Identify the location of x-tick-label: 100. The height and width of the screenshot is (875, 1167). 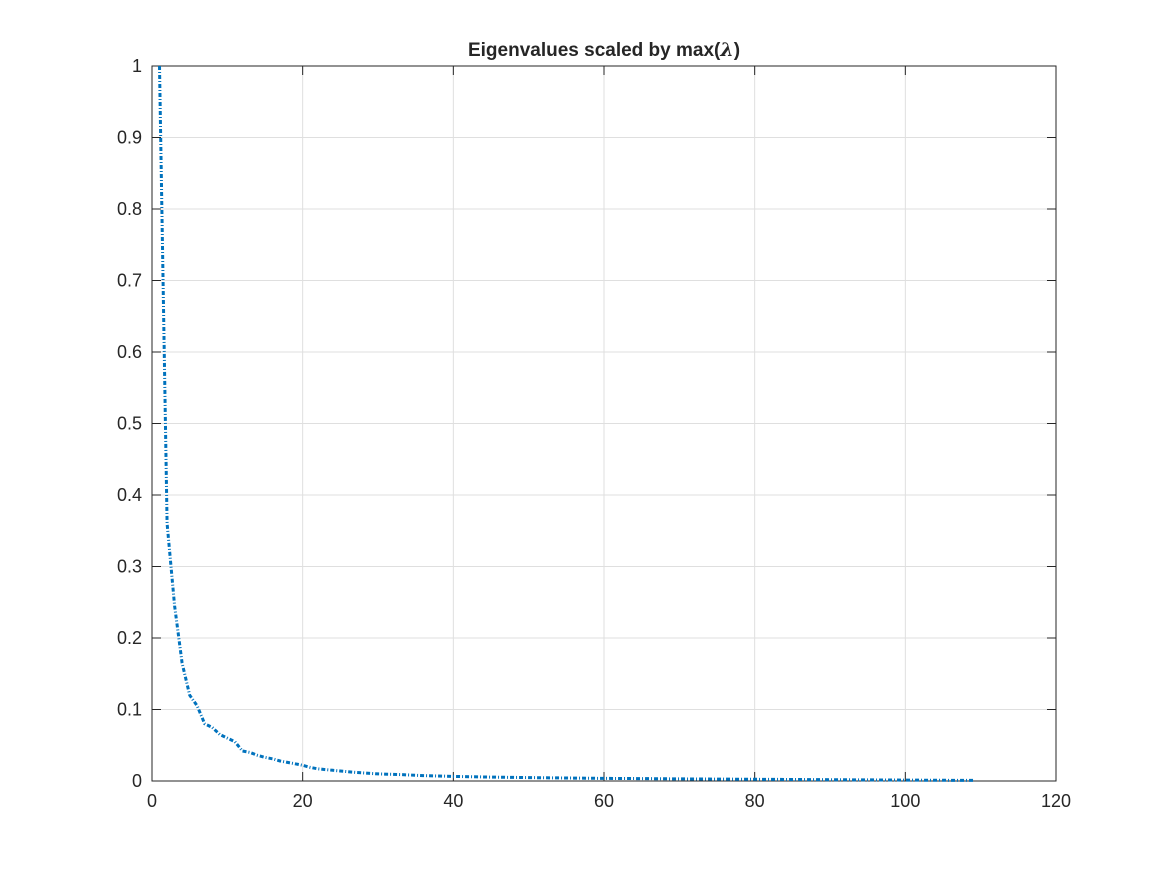
(905, 801).